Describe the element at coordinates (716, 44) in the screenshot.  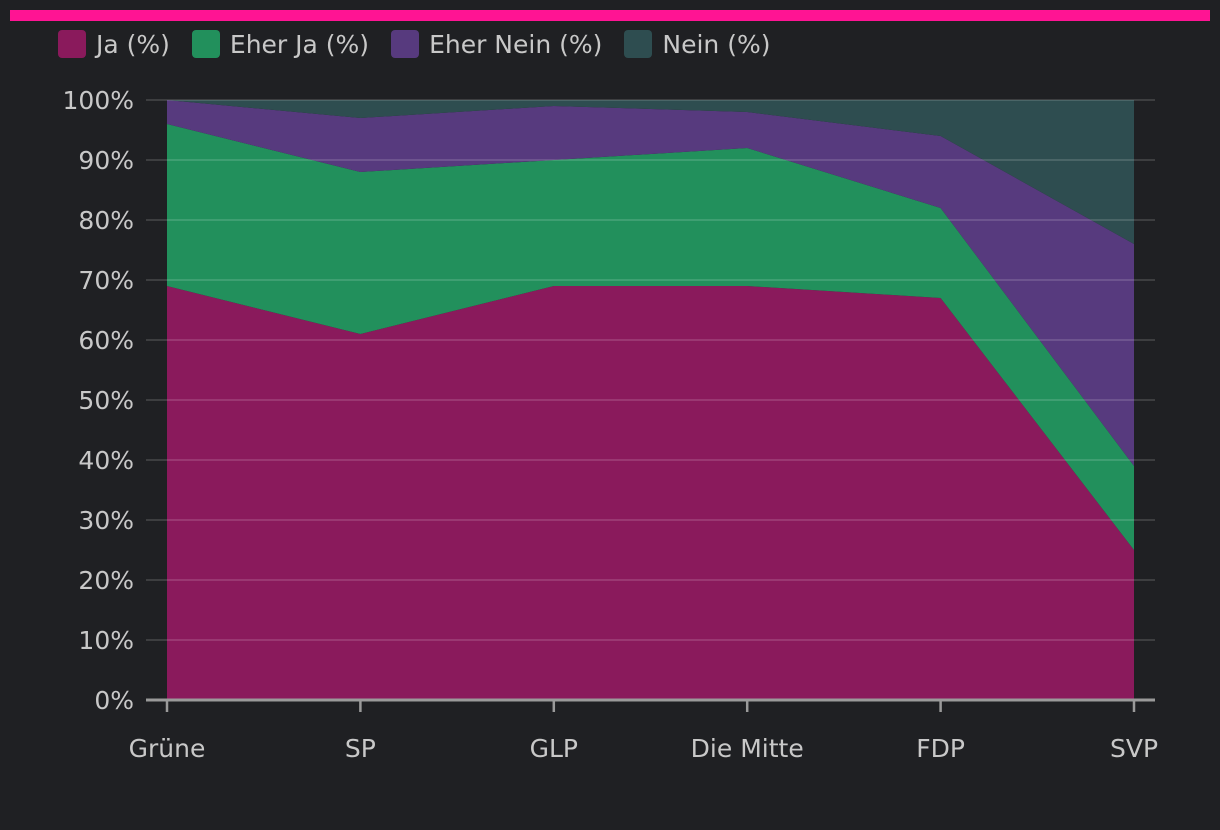
I see `legend-label: Nein (%)` at that location.